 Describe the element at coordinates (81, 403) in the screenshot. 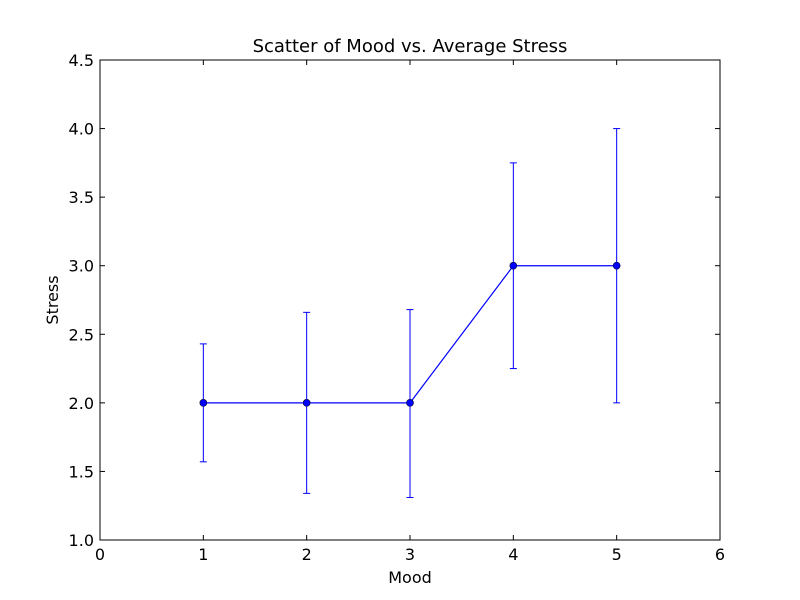

I see `y-tick-label: 2.0` at that location.